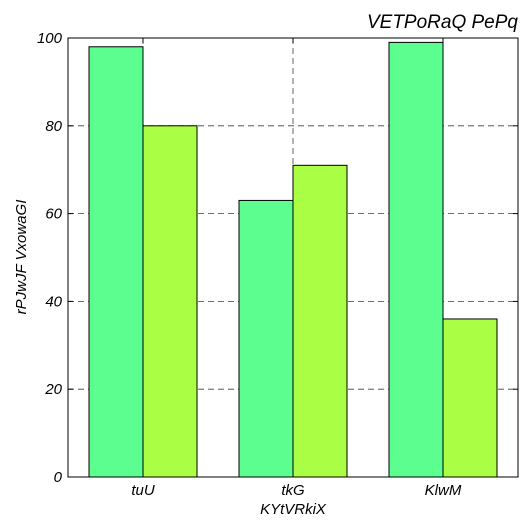  What do you see at coordinates (143, 490) in the screenshot?
I see `x-tick-label: tuU` at bounding box center [143, 490].